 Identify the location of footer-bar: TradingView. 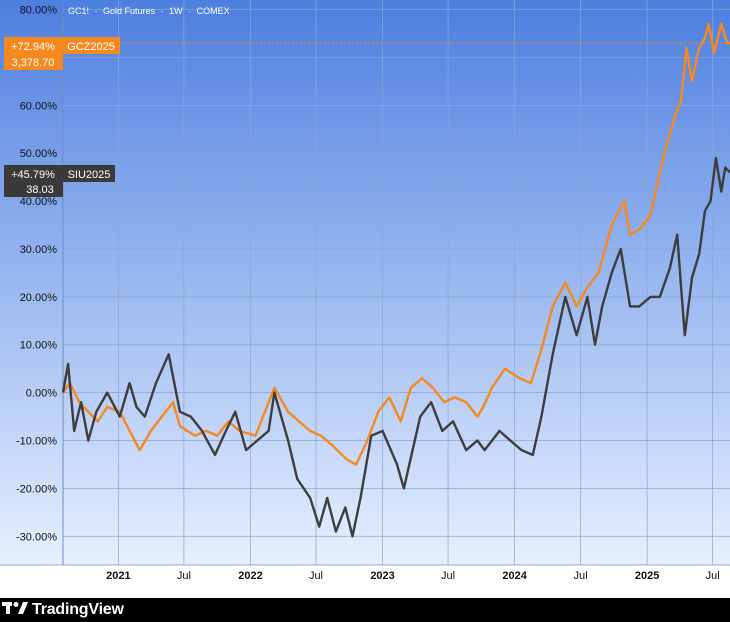
(365, 610).